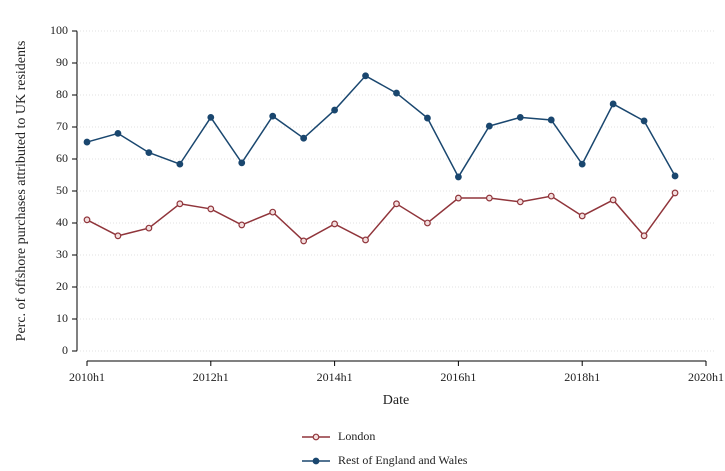 The width and height of the screenshot is (725, 471). I want to click on y-tick-label: 20, so click(62, 286).